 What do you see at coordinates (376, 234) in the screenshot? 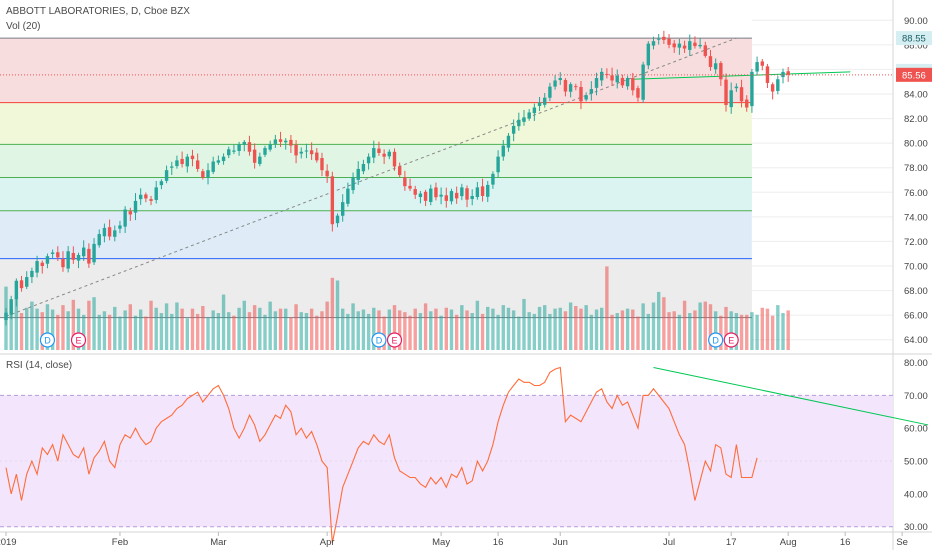
I see `fib-zone` at bounding box center [376, 234].